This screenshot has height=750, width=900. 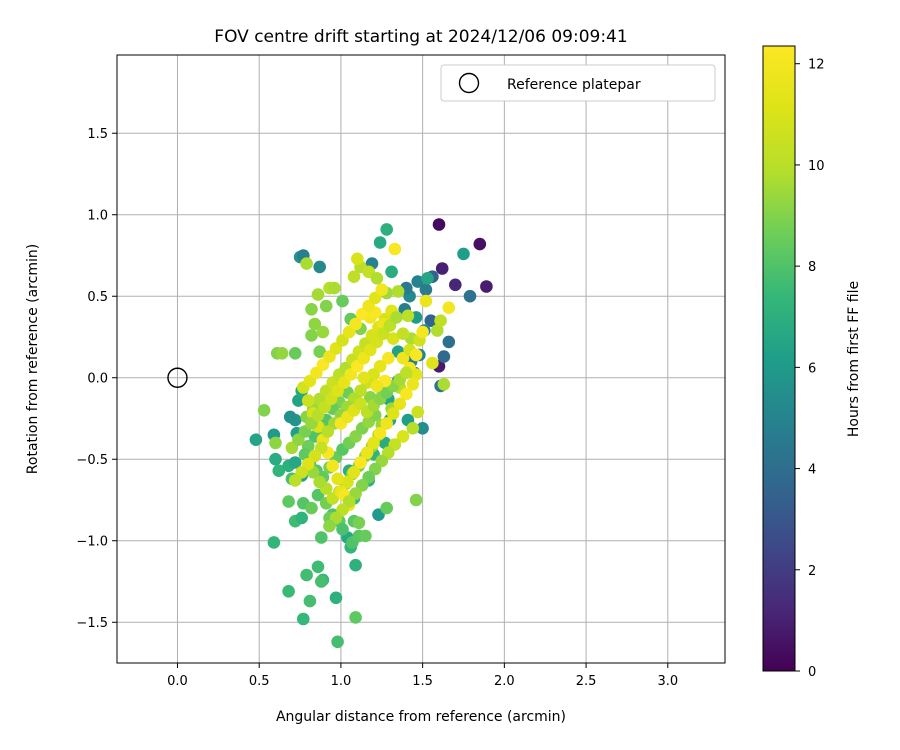 What do you see at coordinates (421, 717) in the screenshot?
I see `x-axis-label: Angular distance from reference (arcmin)` at bounding box center [421, 717].